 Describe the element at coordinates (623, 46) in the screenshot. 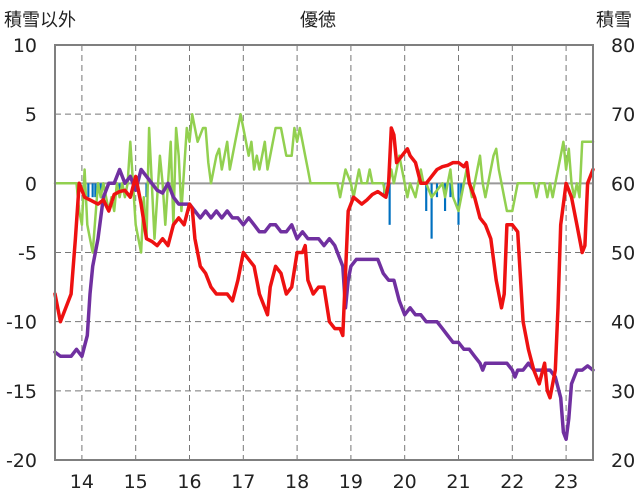

I see `y-right-tick-label: 80` at that location.